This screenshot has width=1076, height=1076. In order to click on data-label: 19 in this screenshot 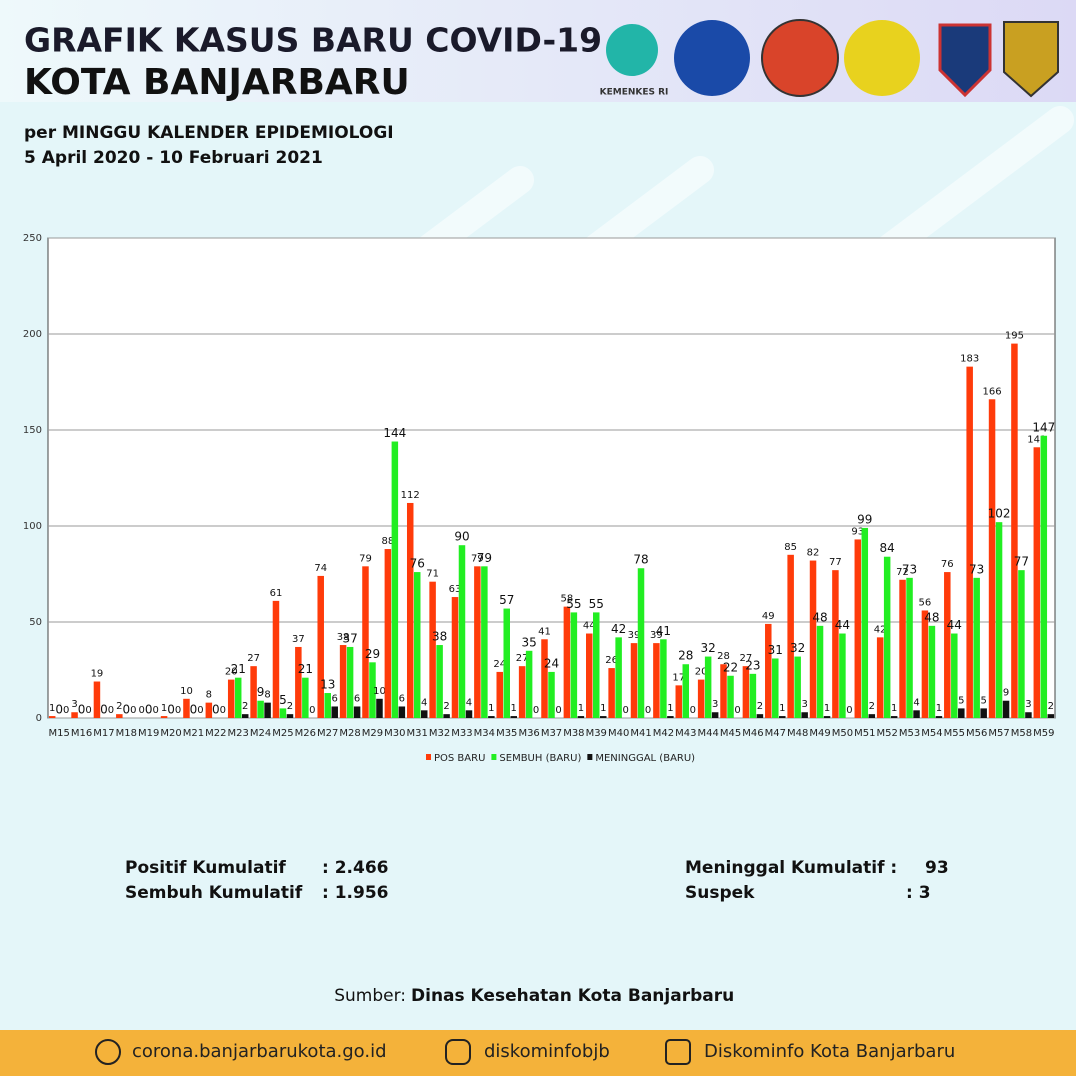, I will do `click(97, 674)`.